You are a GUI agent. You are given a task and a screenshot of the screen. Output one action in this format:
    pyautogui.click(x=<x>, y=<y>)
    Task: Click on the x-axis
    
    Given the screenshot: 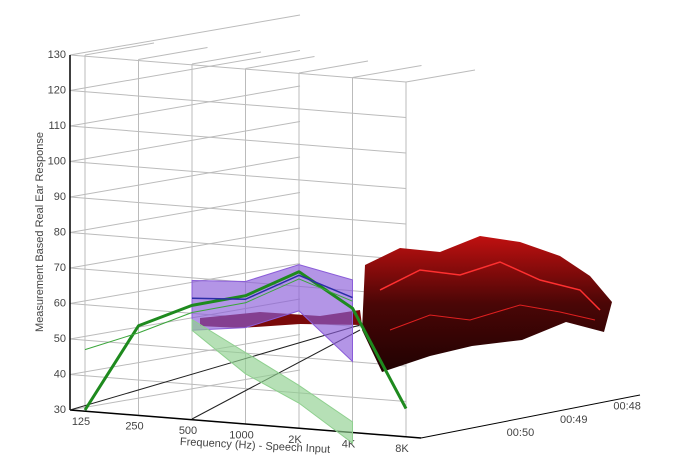 What is the action you would take?
    pyautogui.click(x=245, y=424)
    